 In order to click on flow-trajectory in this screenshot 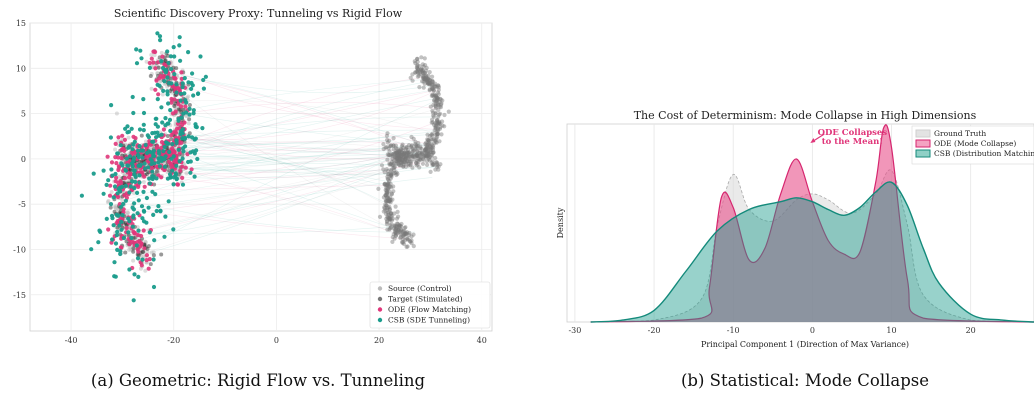, I will do `click(283, 170)`.